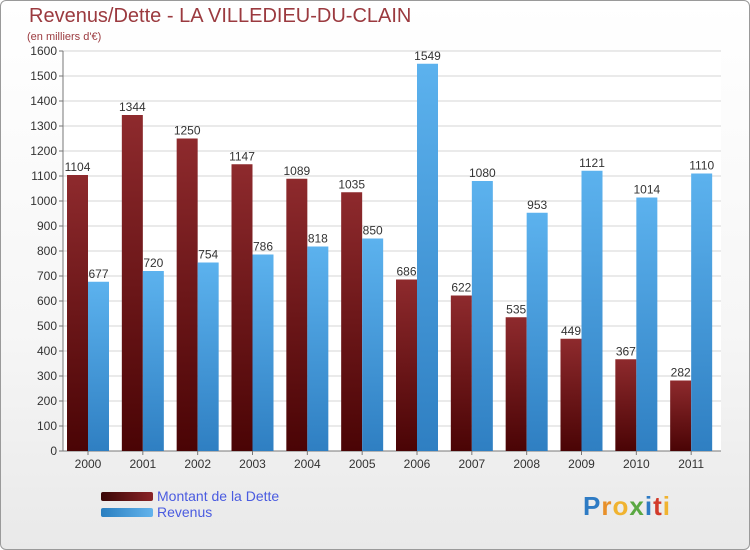 The image size is (750, 550). What do you see at coordinates (581, 464) in the screenshot?
I see `x-tick-label: 2009` at bounding box center [581, 464].